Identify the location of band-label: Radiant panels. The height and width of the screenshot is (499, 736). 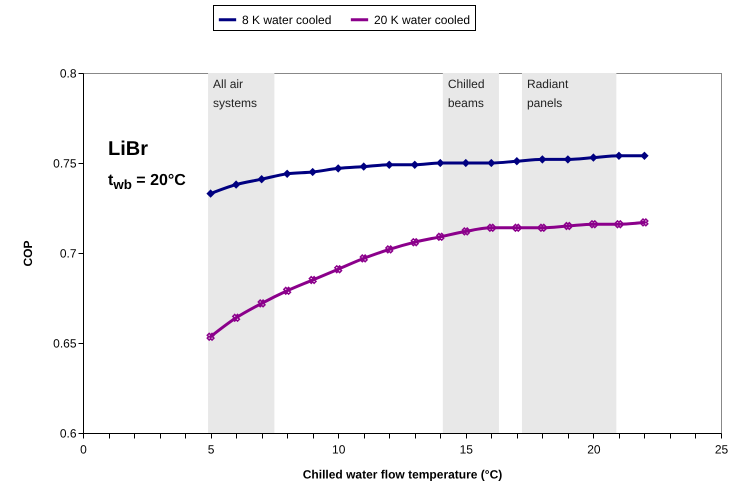
(547, 93).